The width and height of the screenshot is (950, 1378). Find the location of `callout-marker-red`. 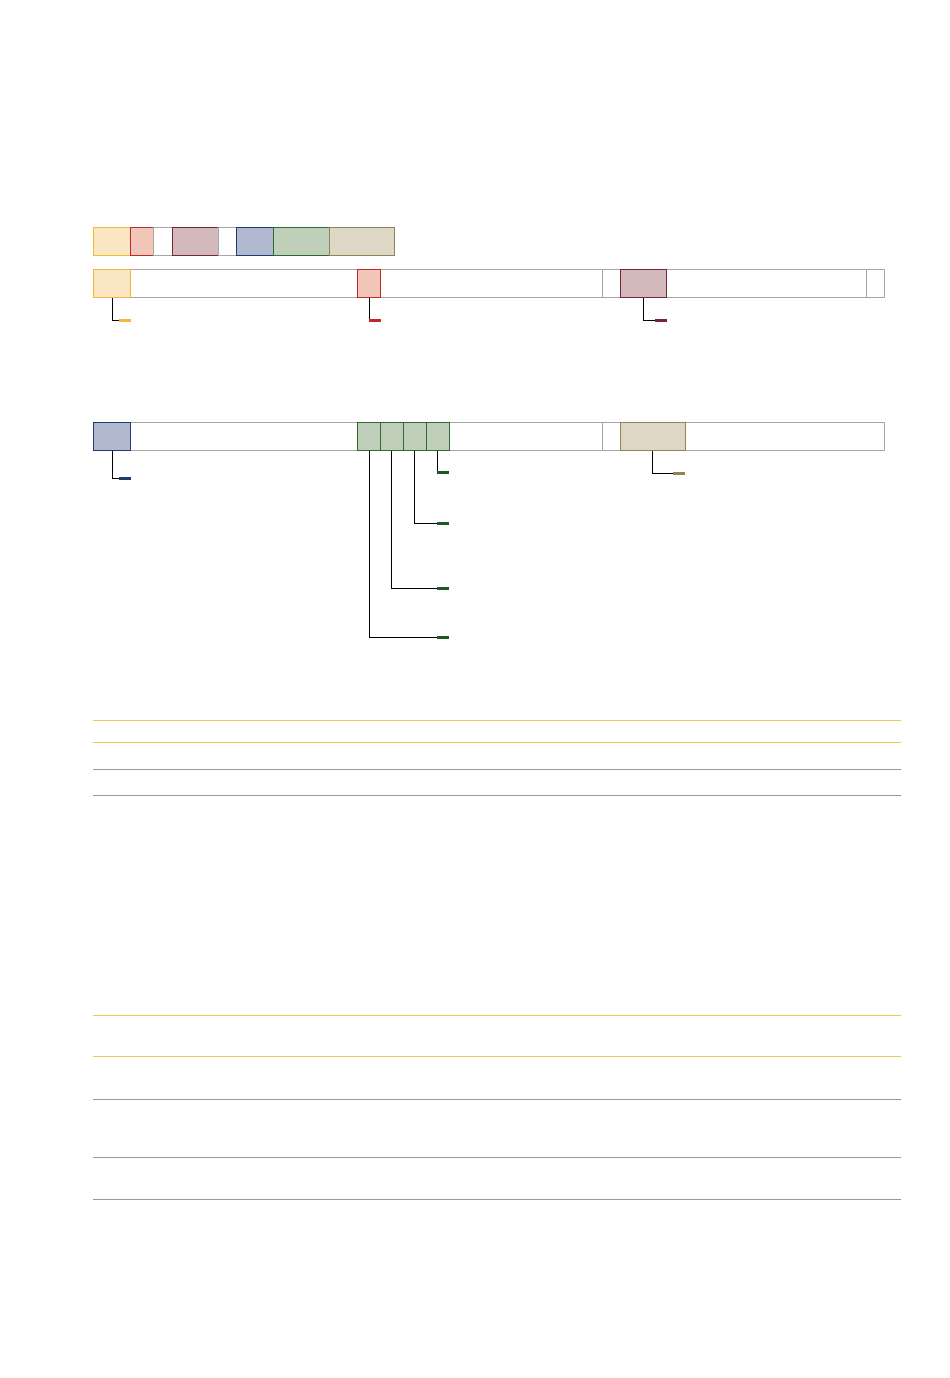

callout-marker-red is located at coordinates (375, 320).